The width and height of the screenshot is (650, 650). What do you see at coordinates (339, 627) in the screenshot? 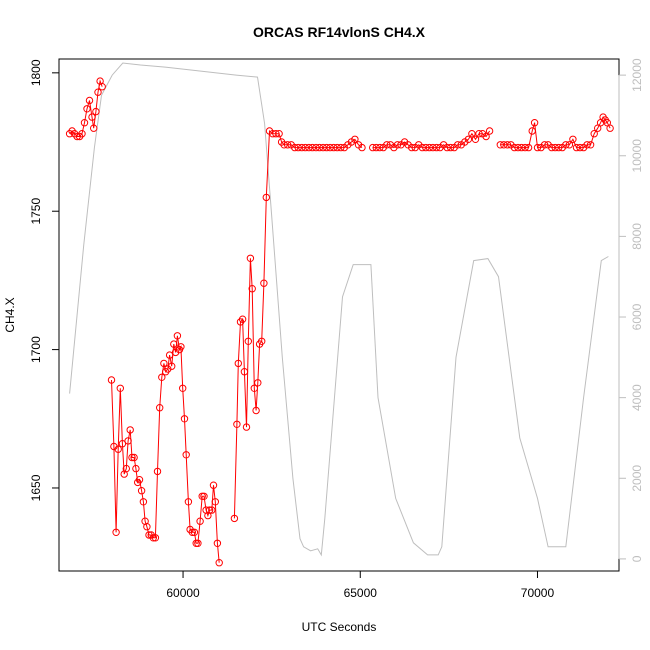
I see `x-axis-label: UTC Seconds` at bounding box center [339, 627].